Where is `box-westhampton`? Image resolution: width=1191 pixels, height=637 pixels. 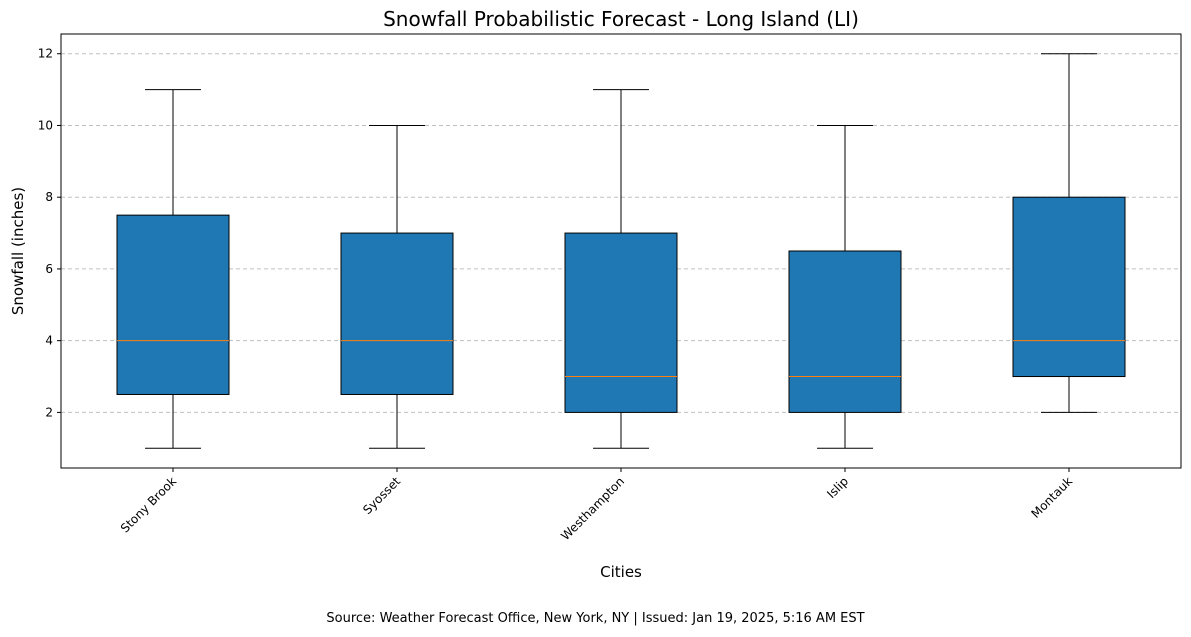 box-westhampton is located at coordinates (621, 269).